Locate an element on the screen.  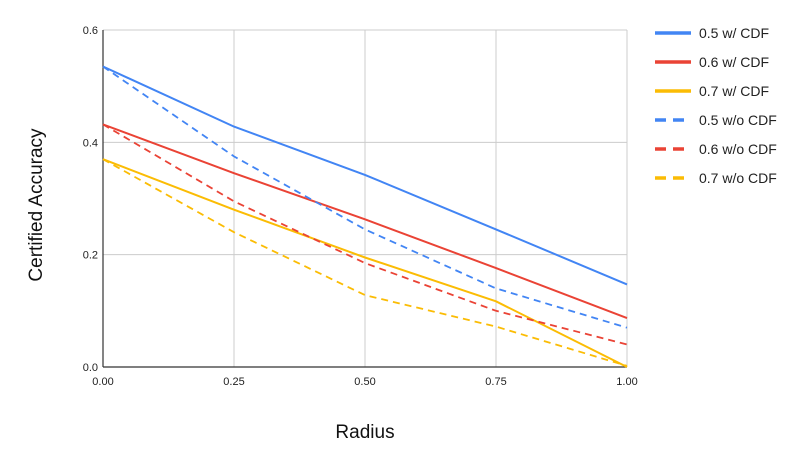
y-tick-label: 0.4 is located at coordinates (90, 143).